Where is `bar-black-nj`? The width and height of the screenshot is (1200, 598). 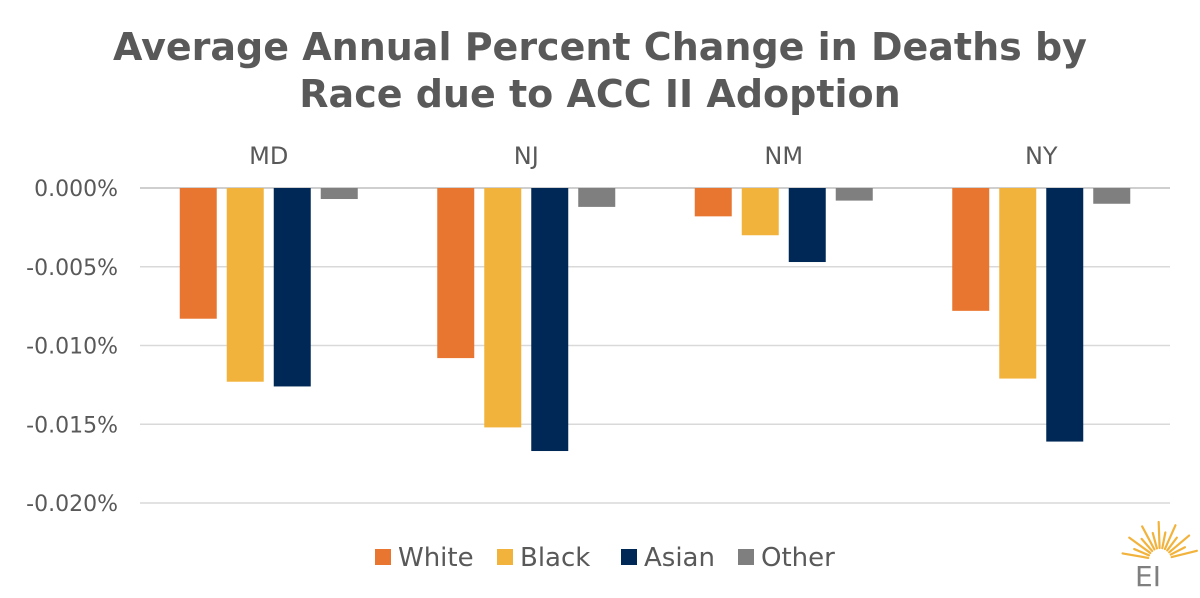 bar-black-nj is located at coordinates (503, 308).